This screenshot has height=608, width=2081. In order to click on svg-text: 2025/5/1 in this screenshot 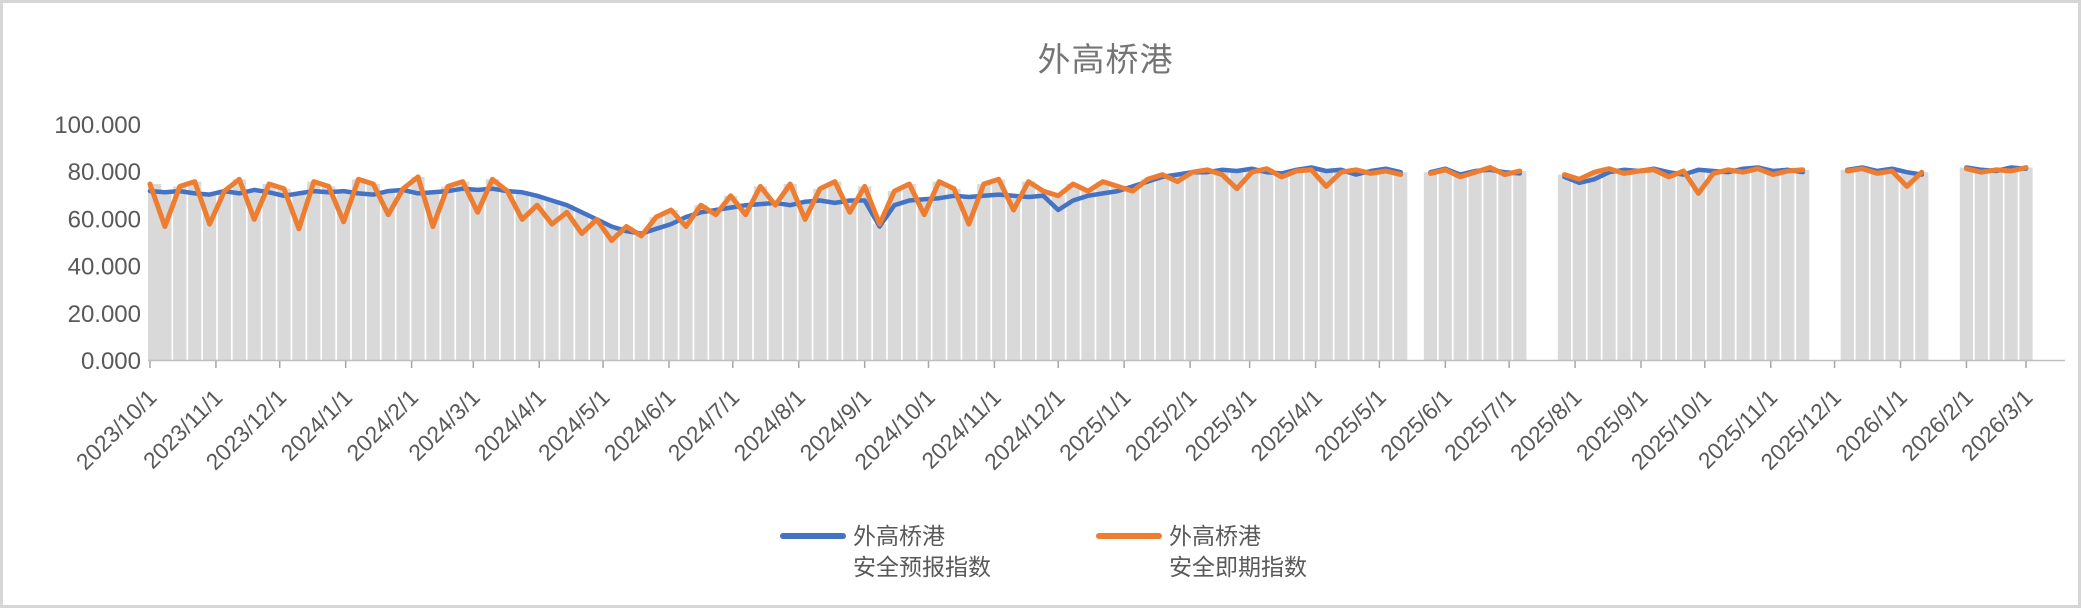, I will do `click(1350, 425)`.